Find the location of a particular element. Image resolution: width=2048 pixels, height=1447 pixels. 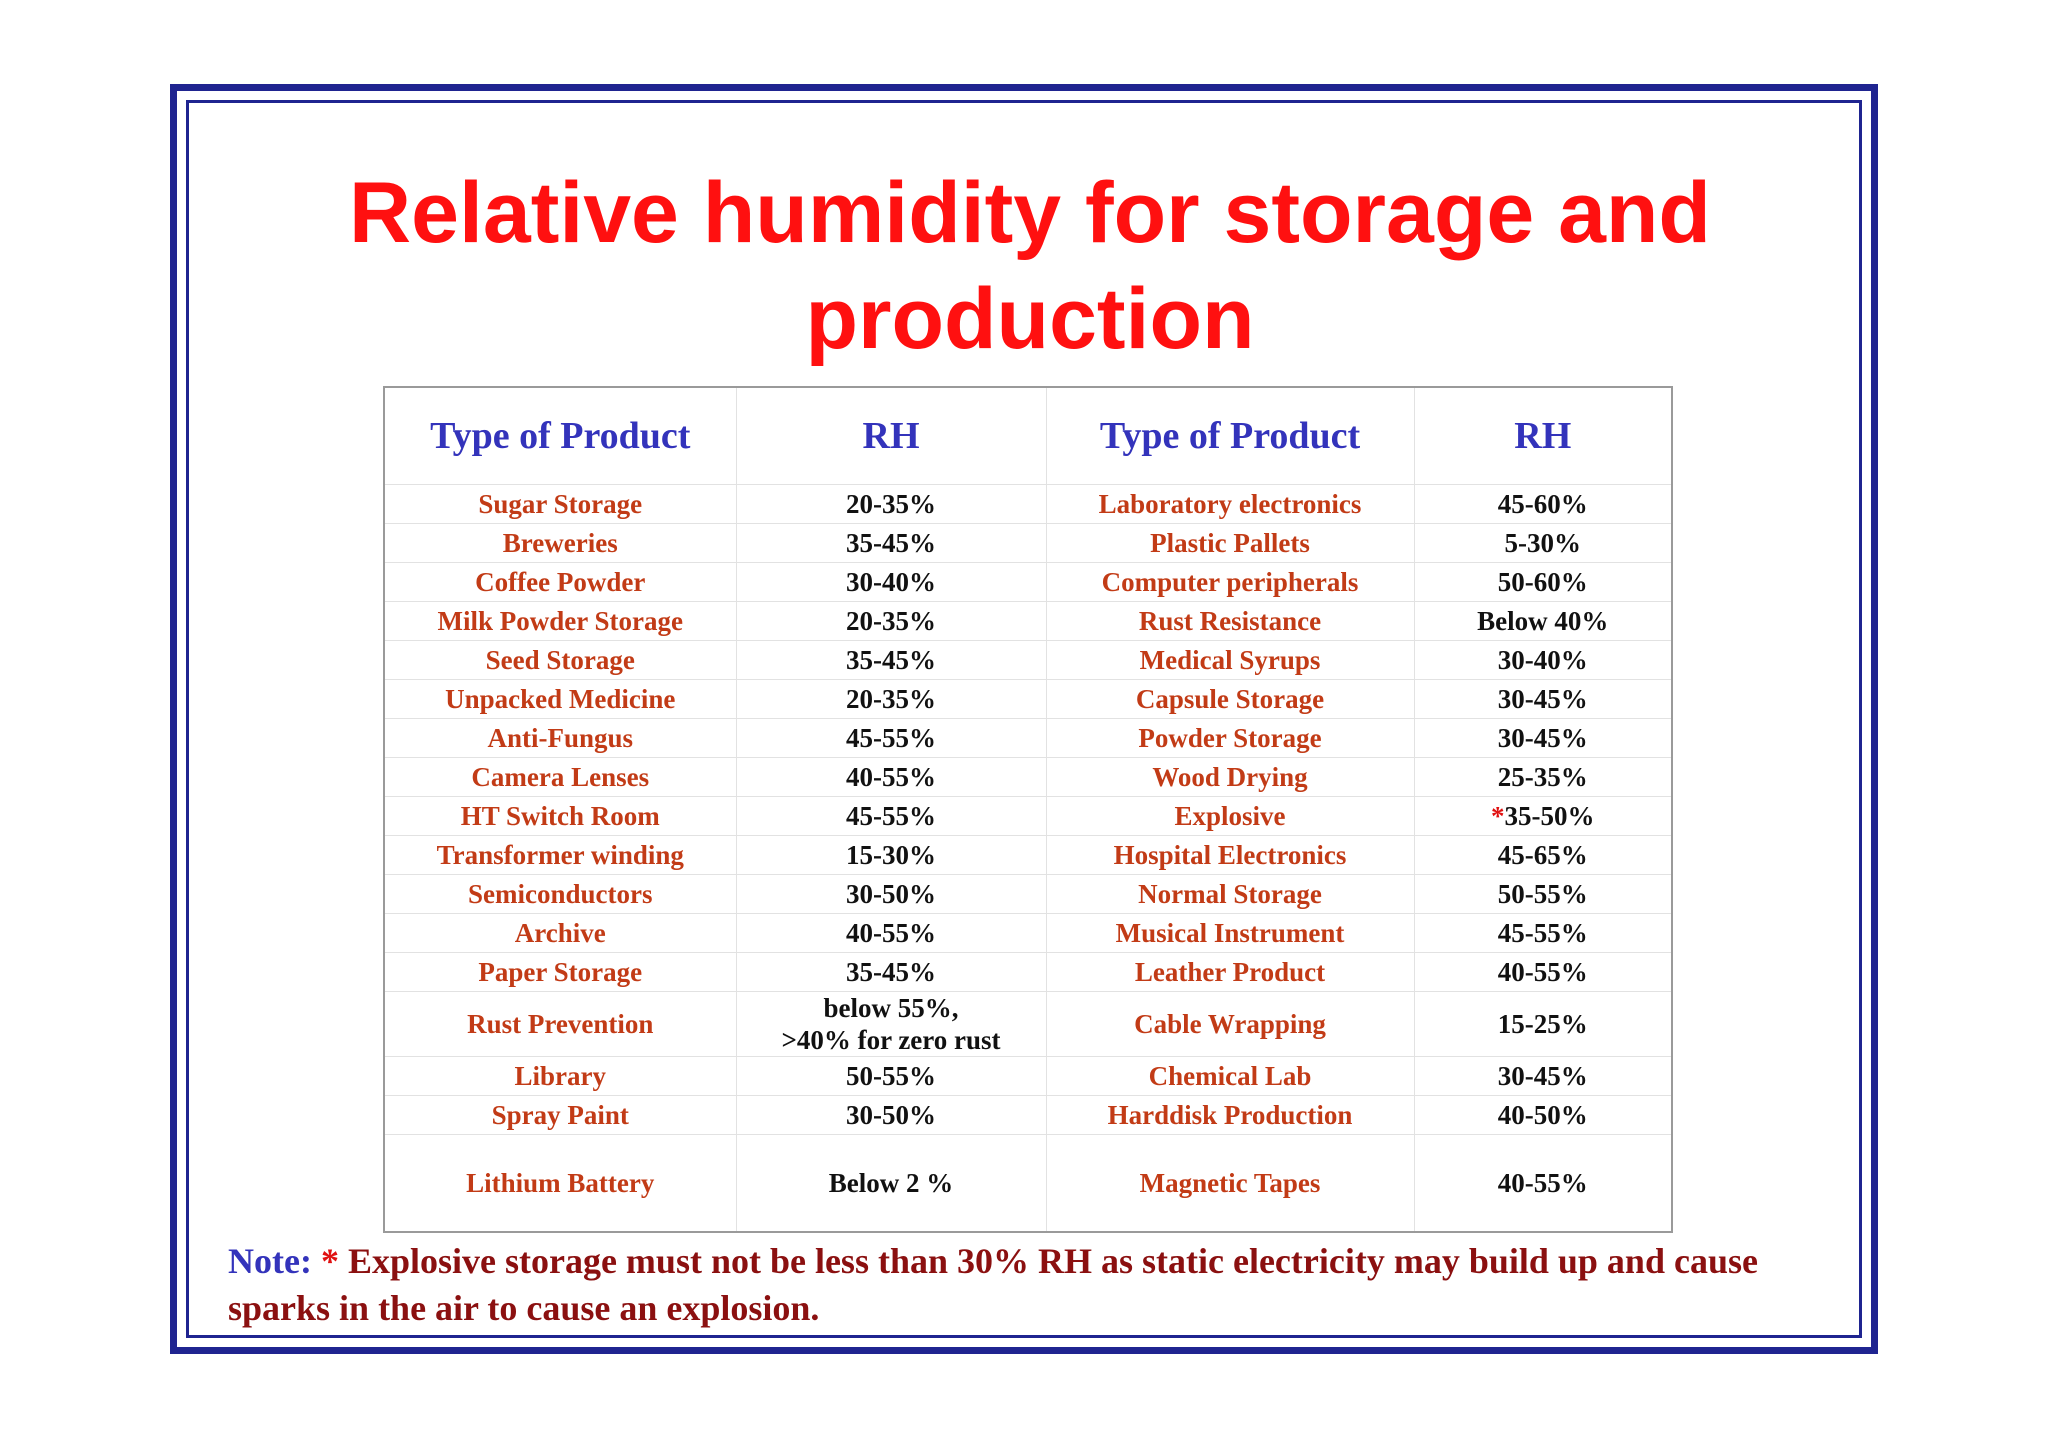

table-header-row: Type of Product RH Type of Product RH is located at coordinates (1027, 436).